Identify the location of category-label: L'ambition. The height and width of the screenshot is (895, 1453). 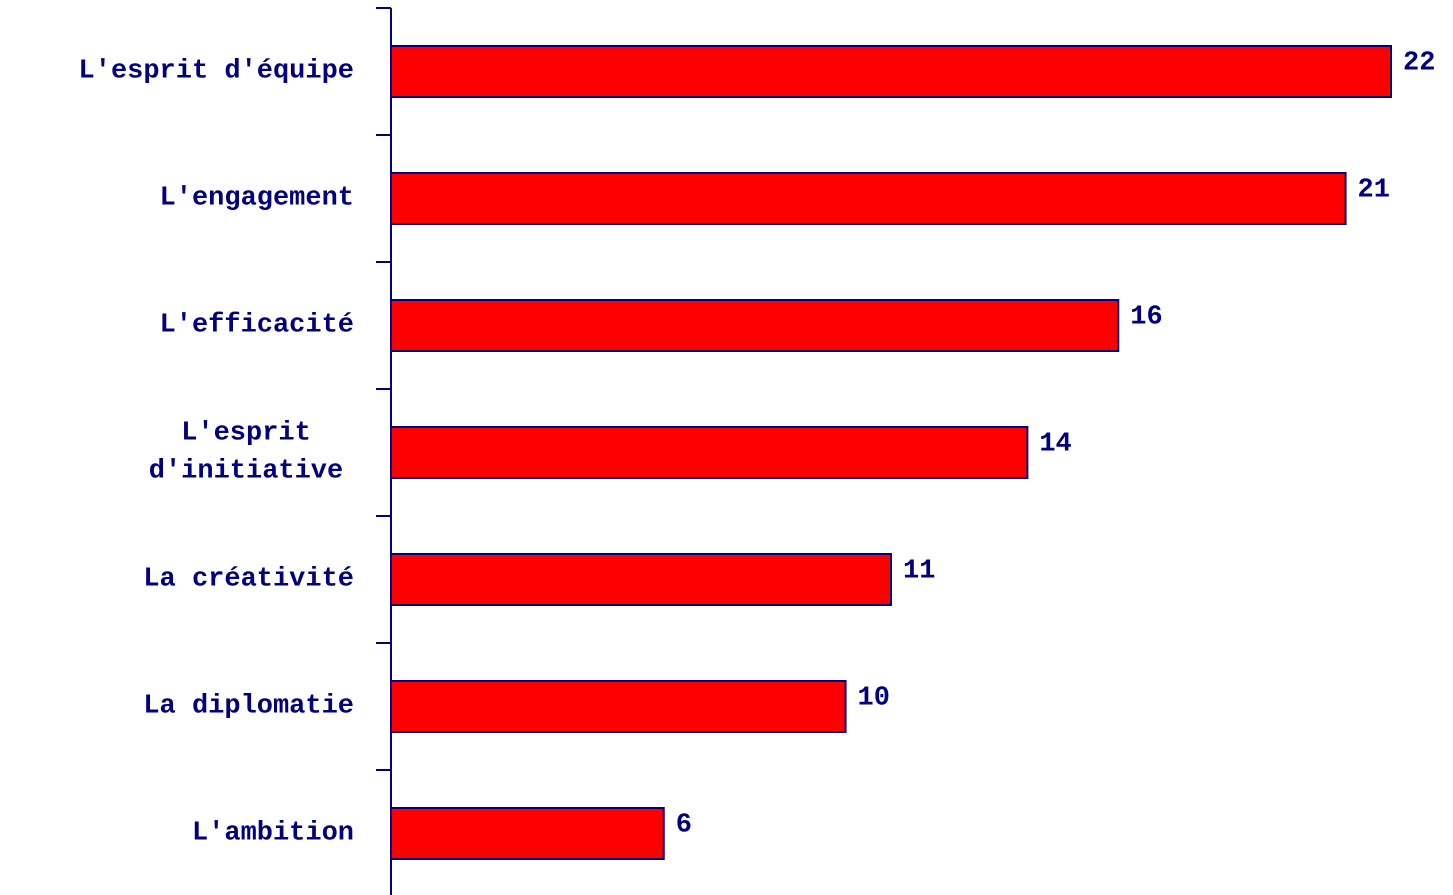
(273, 834).